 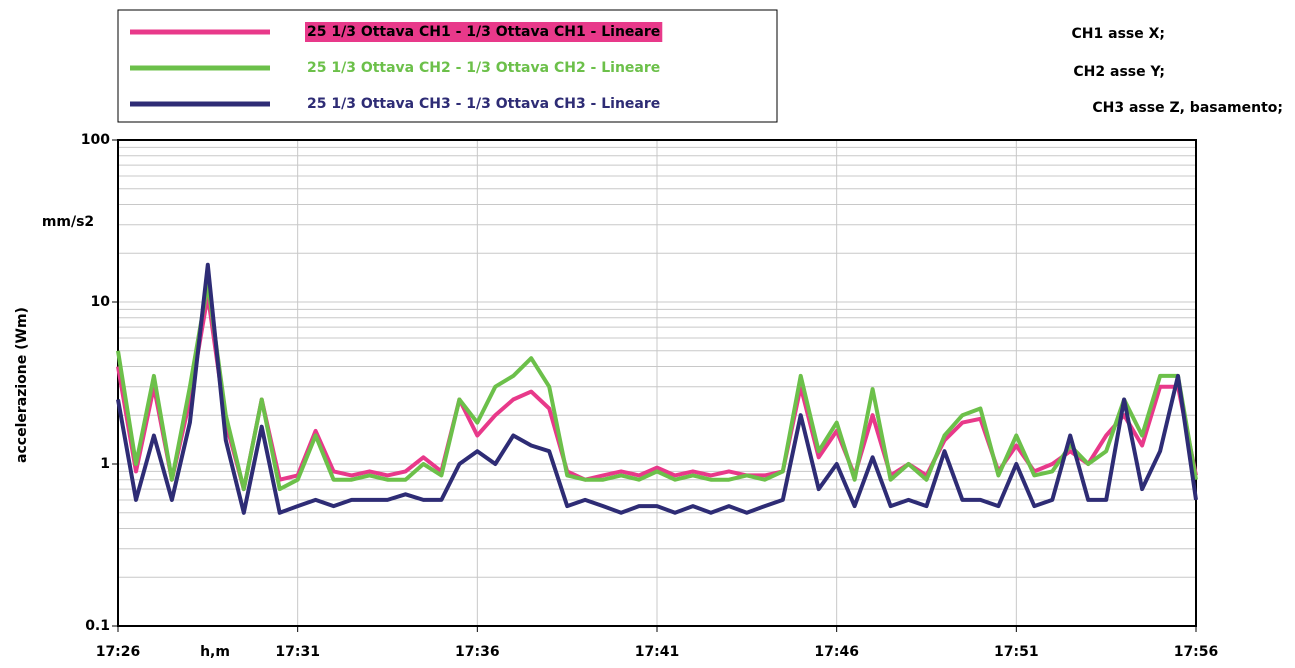 I want to click on x-tick-label: 17:26, so click(x=118, y=652).